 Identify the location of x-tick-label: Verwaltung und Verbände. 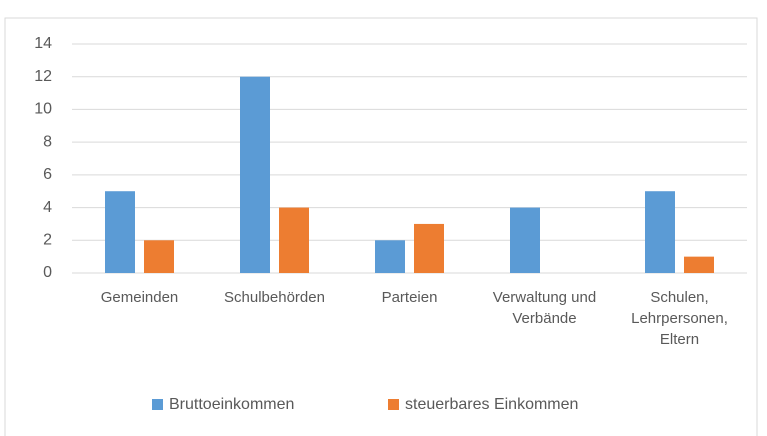
(544, 308).